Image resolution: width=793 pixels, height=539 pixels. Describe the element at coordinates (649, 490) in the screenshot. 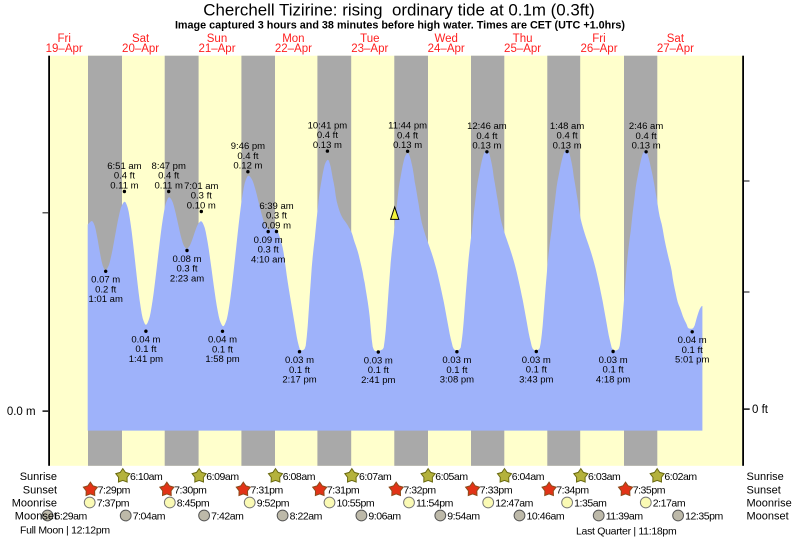

I see `svg-text: 7:35pm` at that location.